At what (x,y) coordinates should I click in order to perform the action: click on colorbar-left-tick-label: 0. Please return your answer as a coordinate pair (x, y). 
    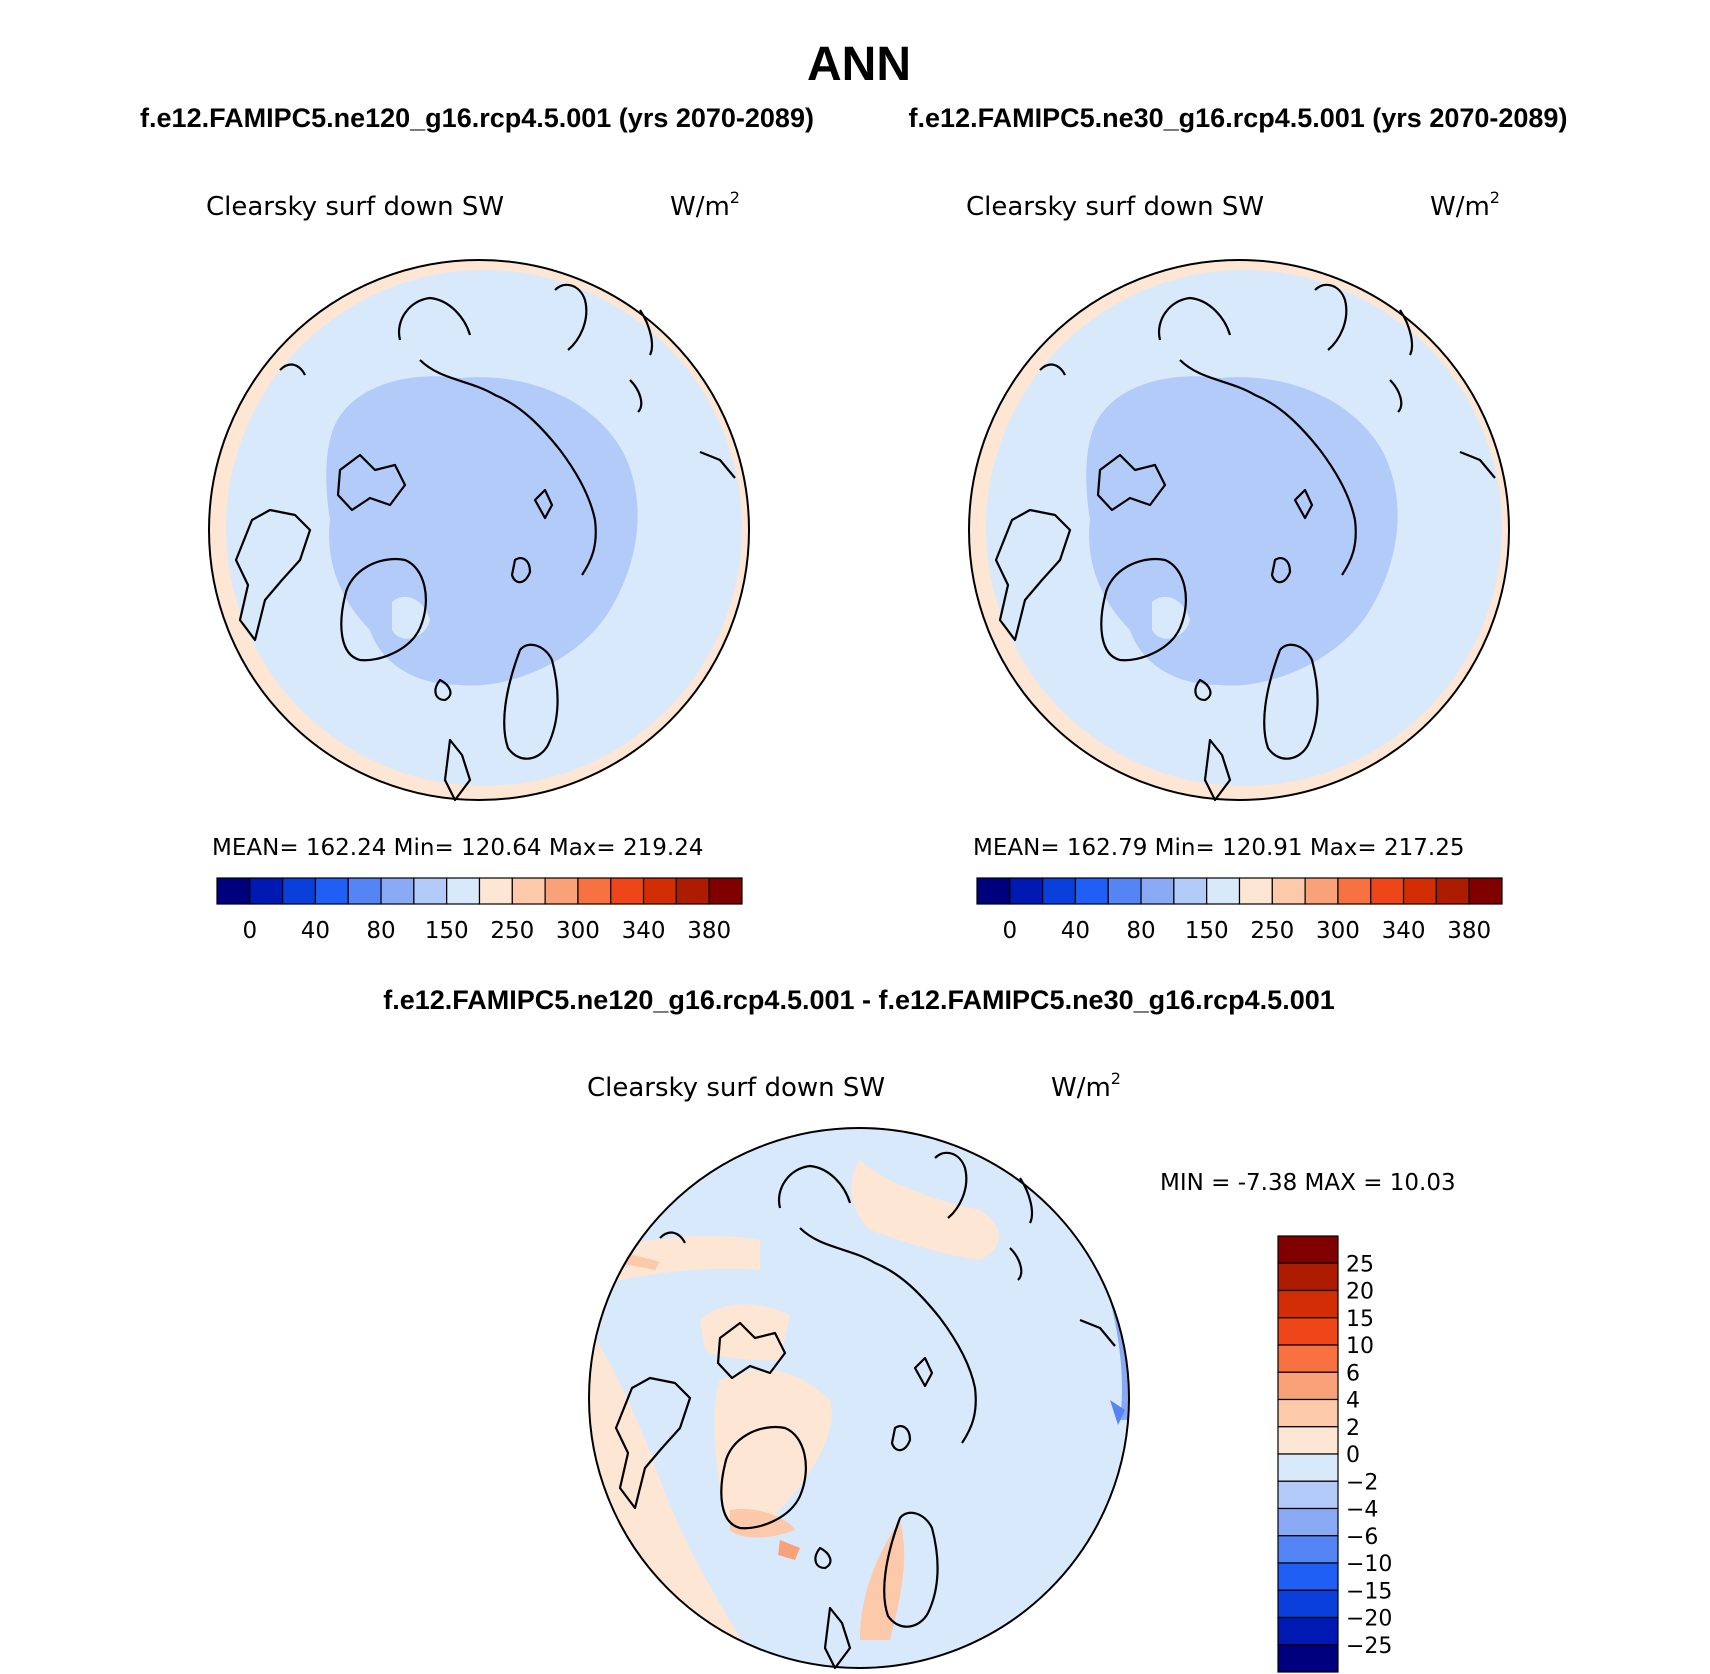
    Looking at the image, I should click on (249, 931).